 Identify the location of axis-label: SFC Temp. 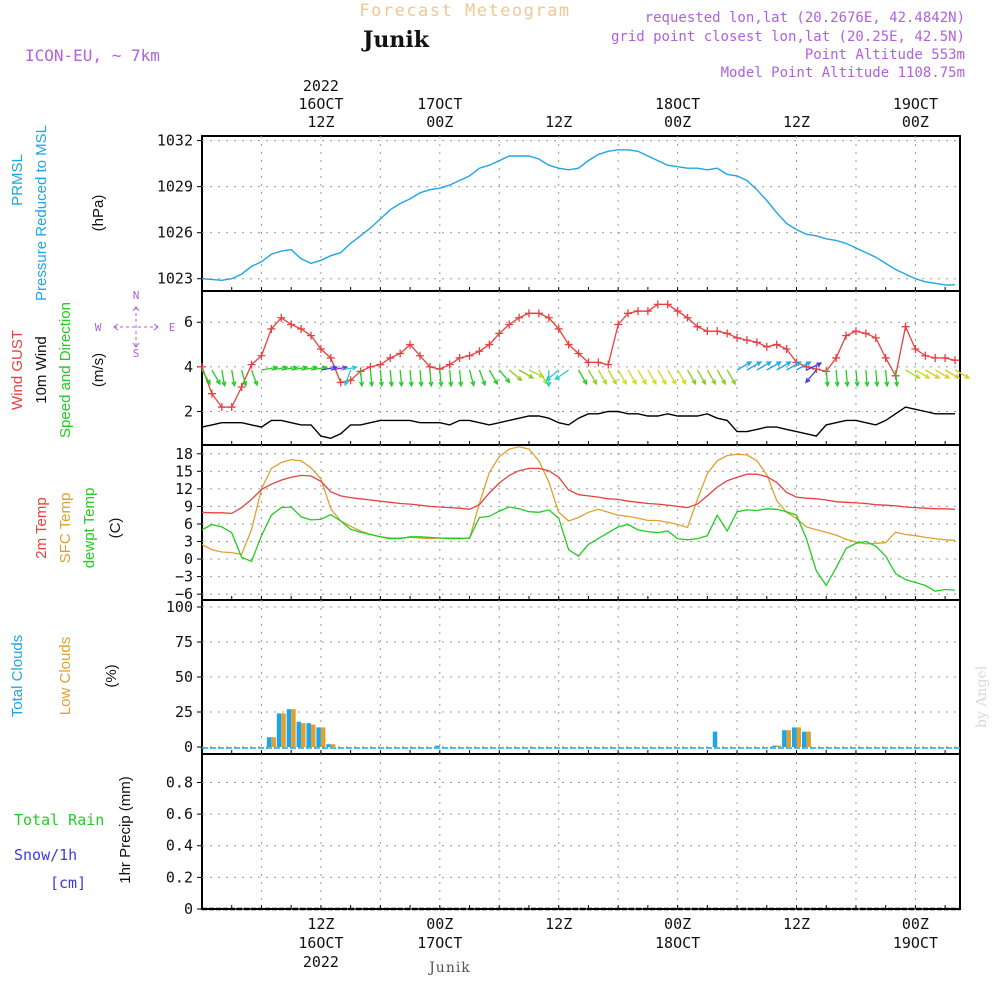
(65, 528).